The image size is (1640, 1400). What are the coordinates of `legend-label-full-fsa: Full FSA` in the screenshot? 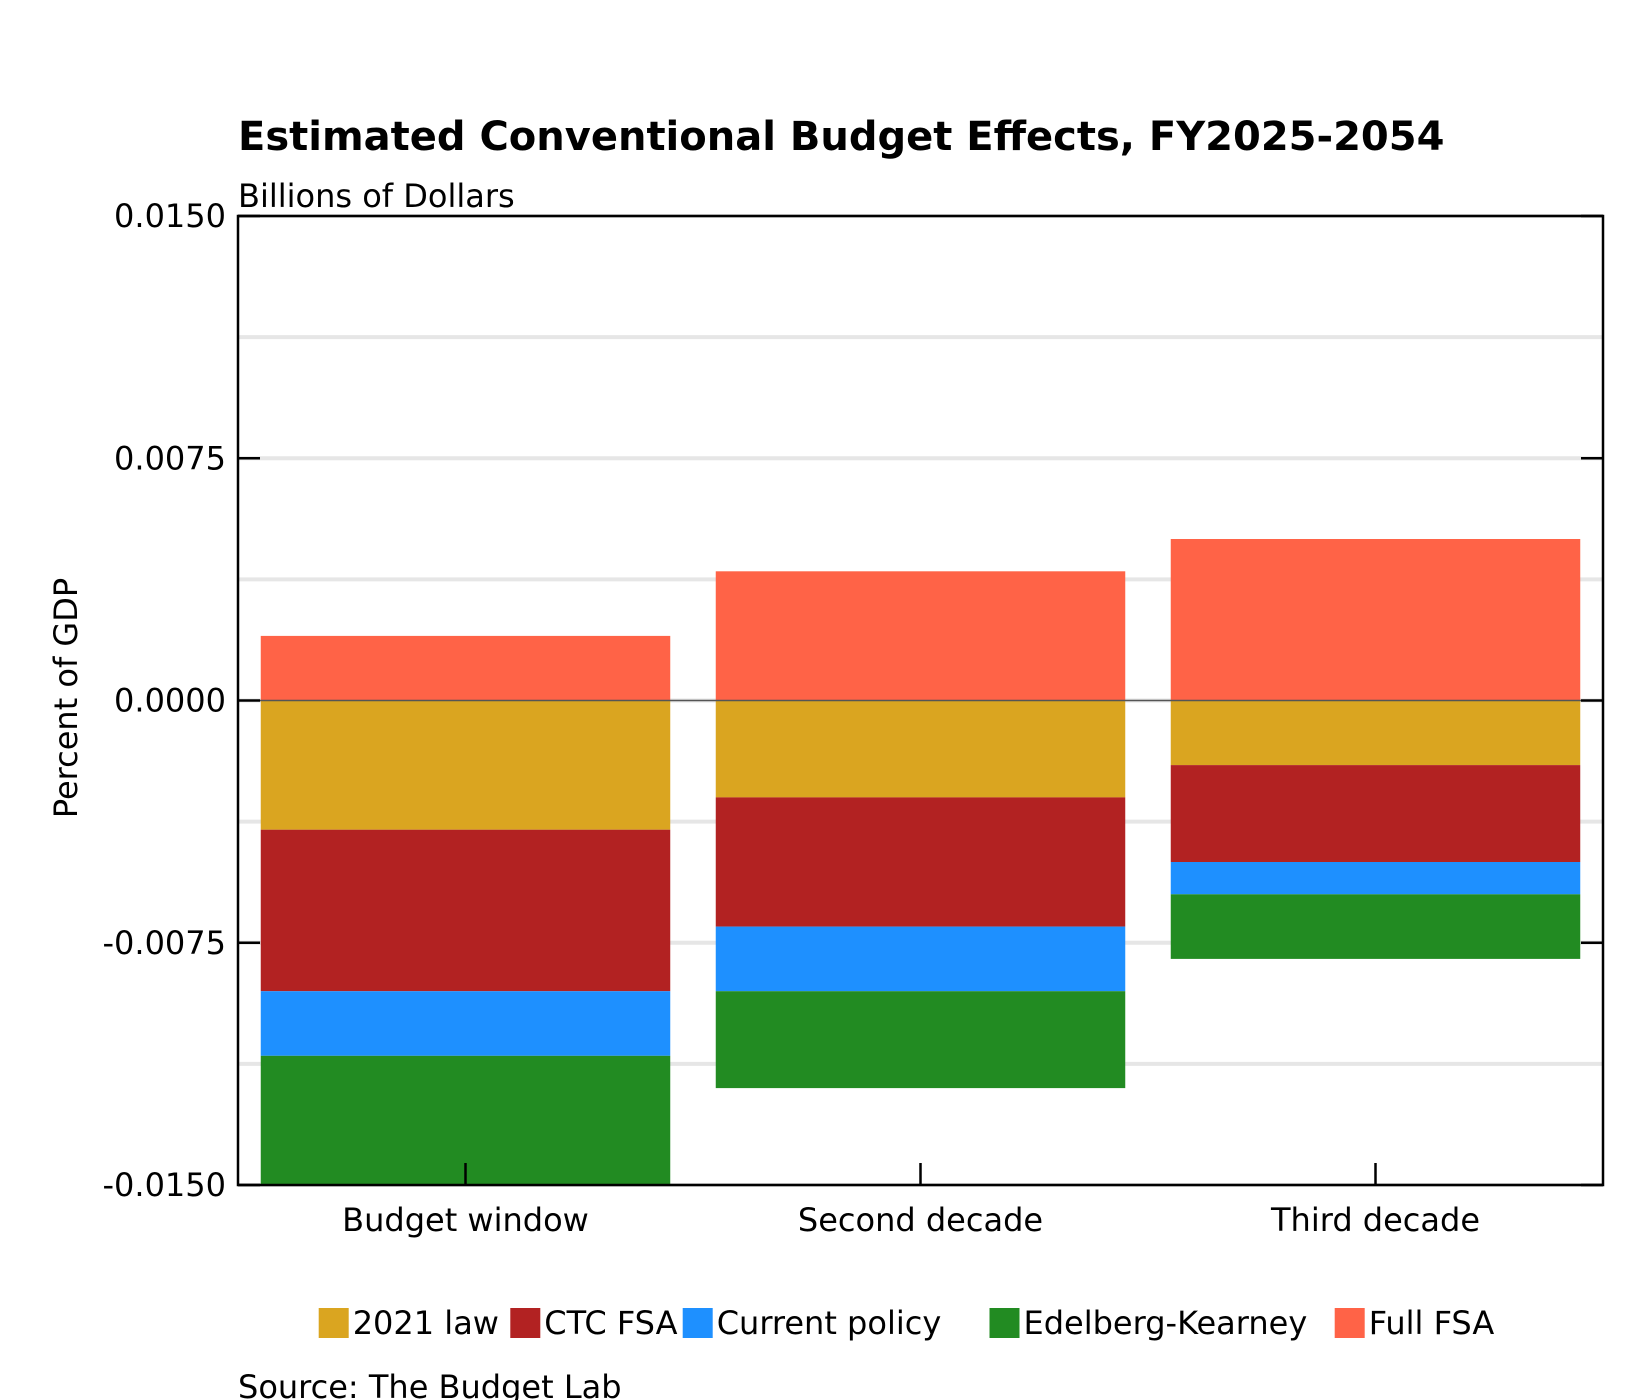 It's located at (1432, 1323).